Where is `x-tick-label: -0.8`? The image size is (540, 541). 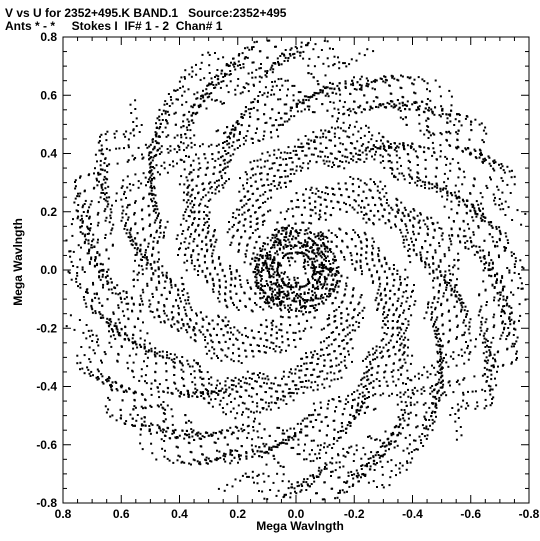 x-tick-label: -0.8 is located at coordinates (529, 514).